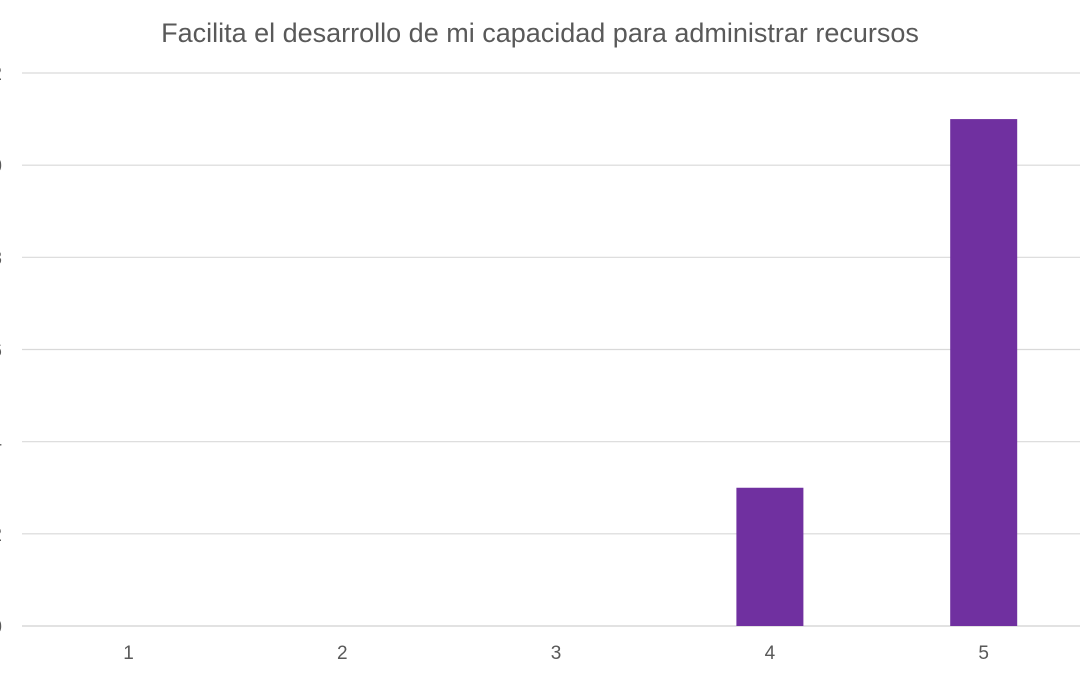 The width and height of the screenshot is (1080, 675). I want to click on x-tick-label: 5, so click(983, 653).